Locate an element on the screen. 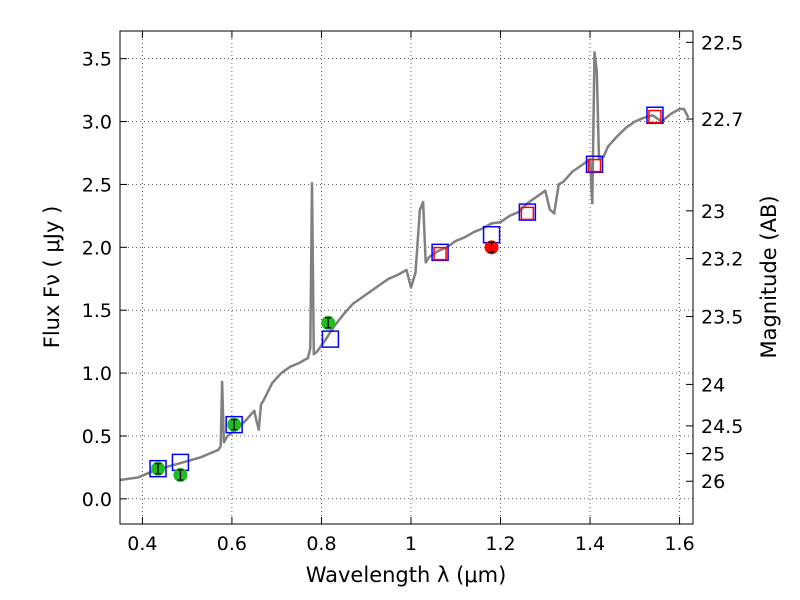 The height and width of the screenshot is (600, 800). y-tick-label: 0.5 is located at coordinates (97, 437).